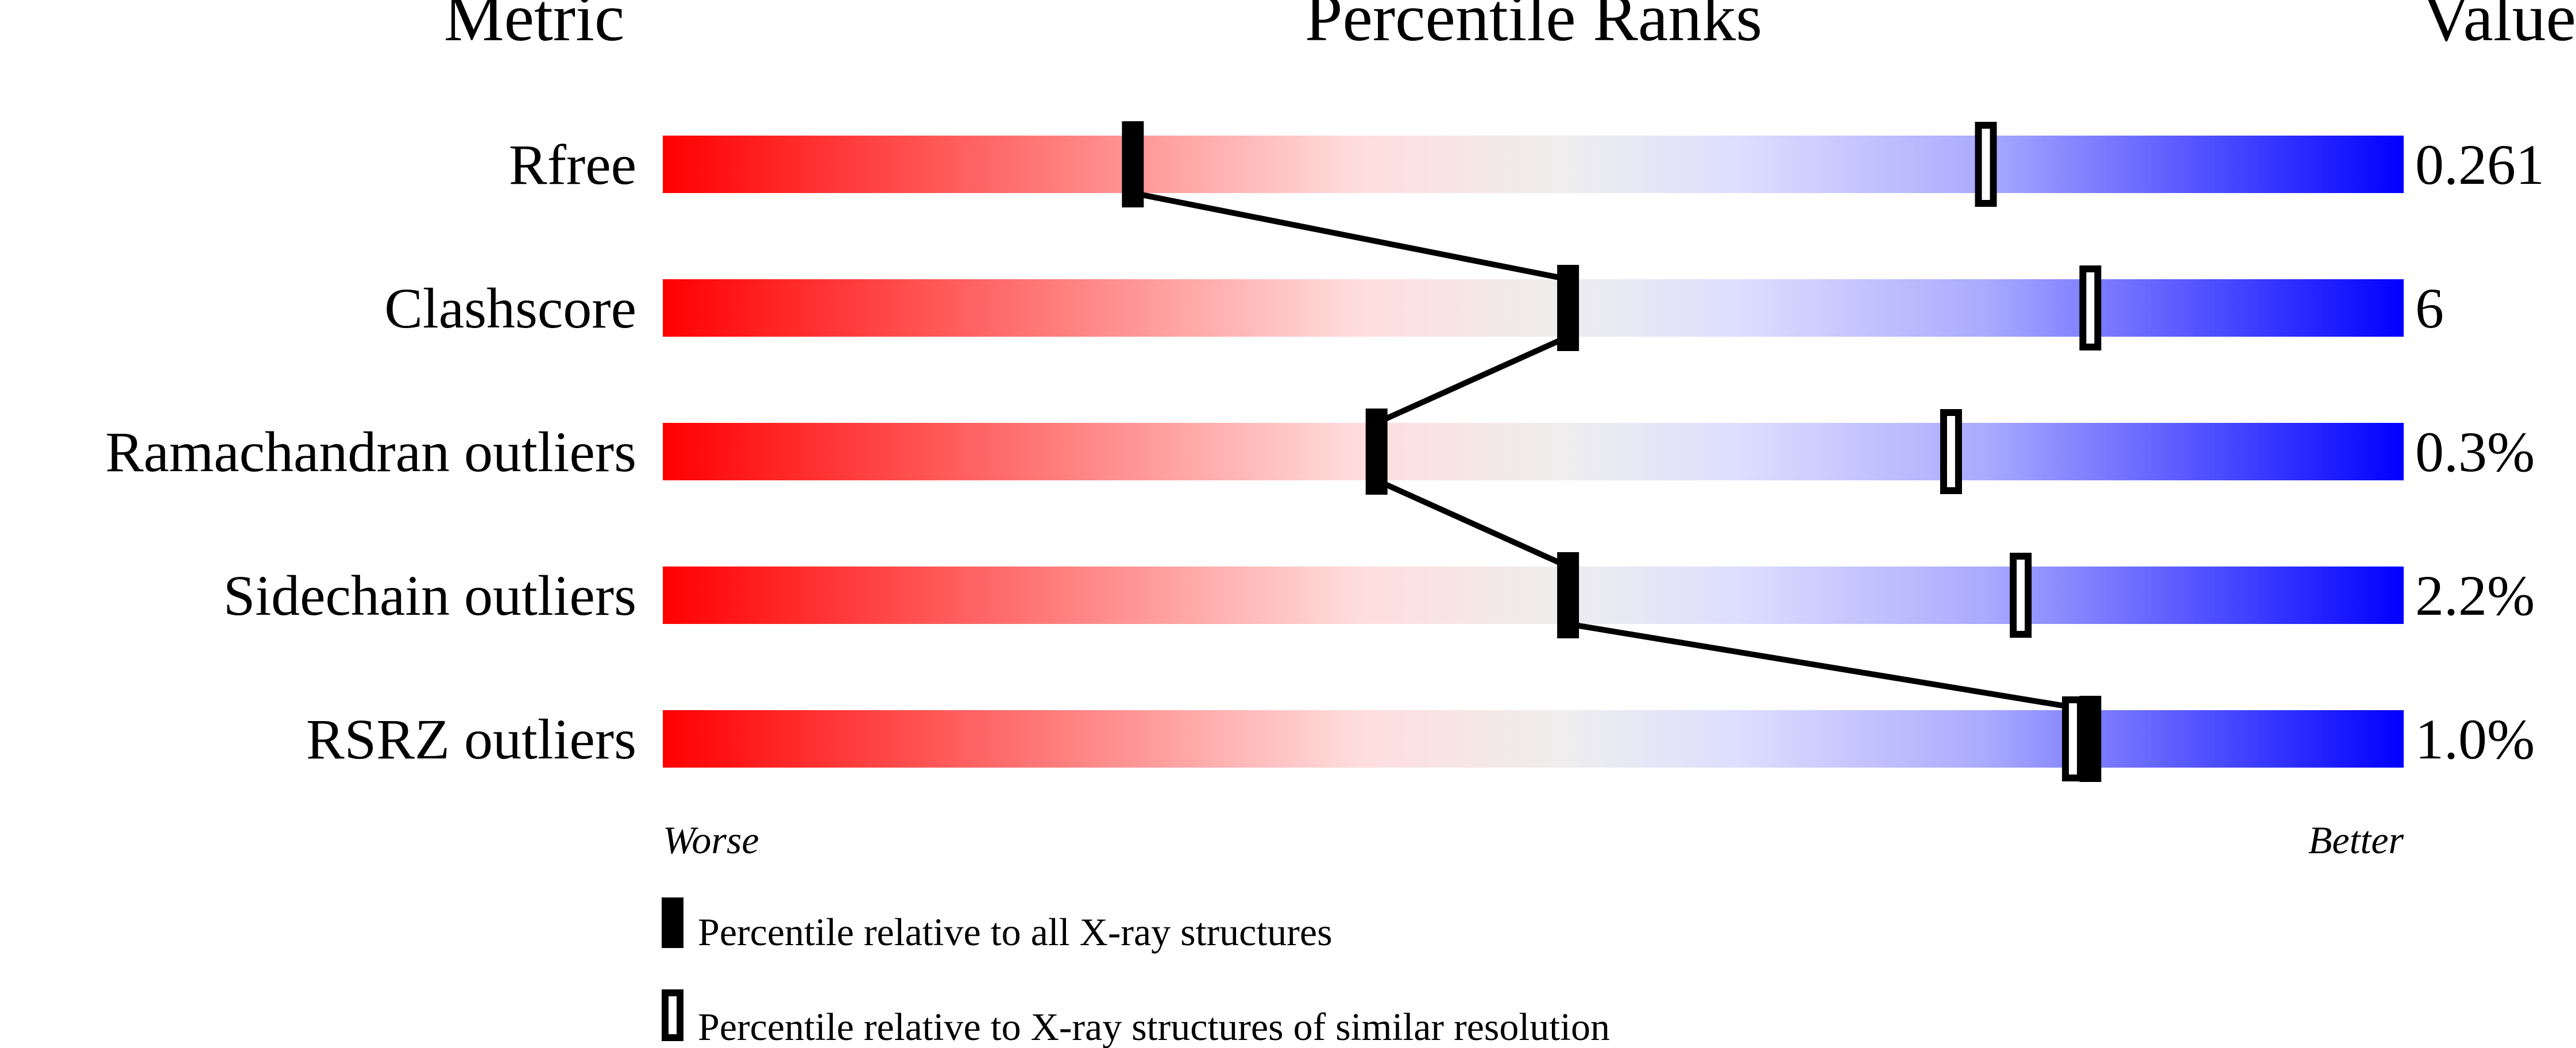  What do you see at coordinates (672, 922) in the screenshot?
I see `legend-filled-marker-icon` at bounding box center [672, 922].